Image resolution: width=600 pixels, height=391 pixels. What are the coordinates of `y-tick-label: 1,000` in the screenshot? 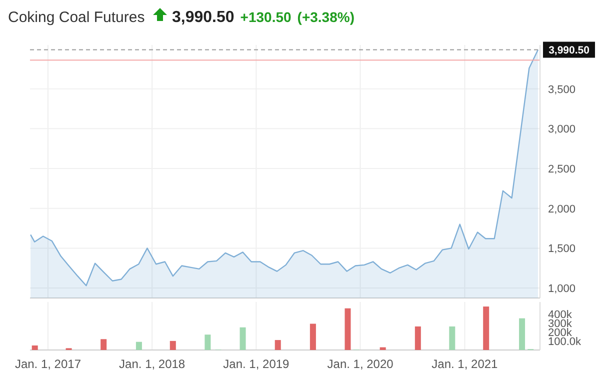 It's located at (562, 289).